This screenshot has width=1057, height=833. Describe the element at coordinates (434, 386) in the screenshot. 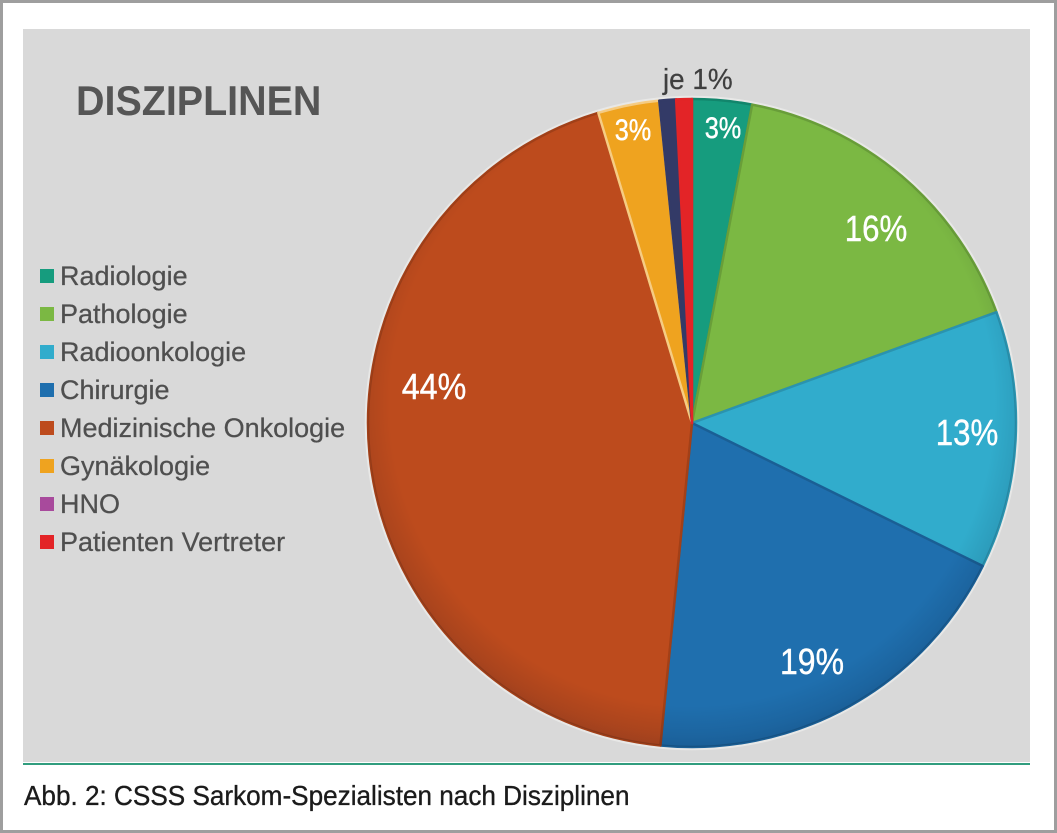

I see `svg-text: 44%` at that location.